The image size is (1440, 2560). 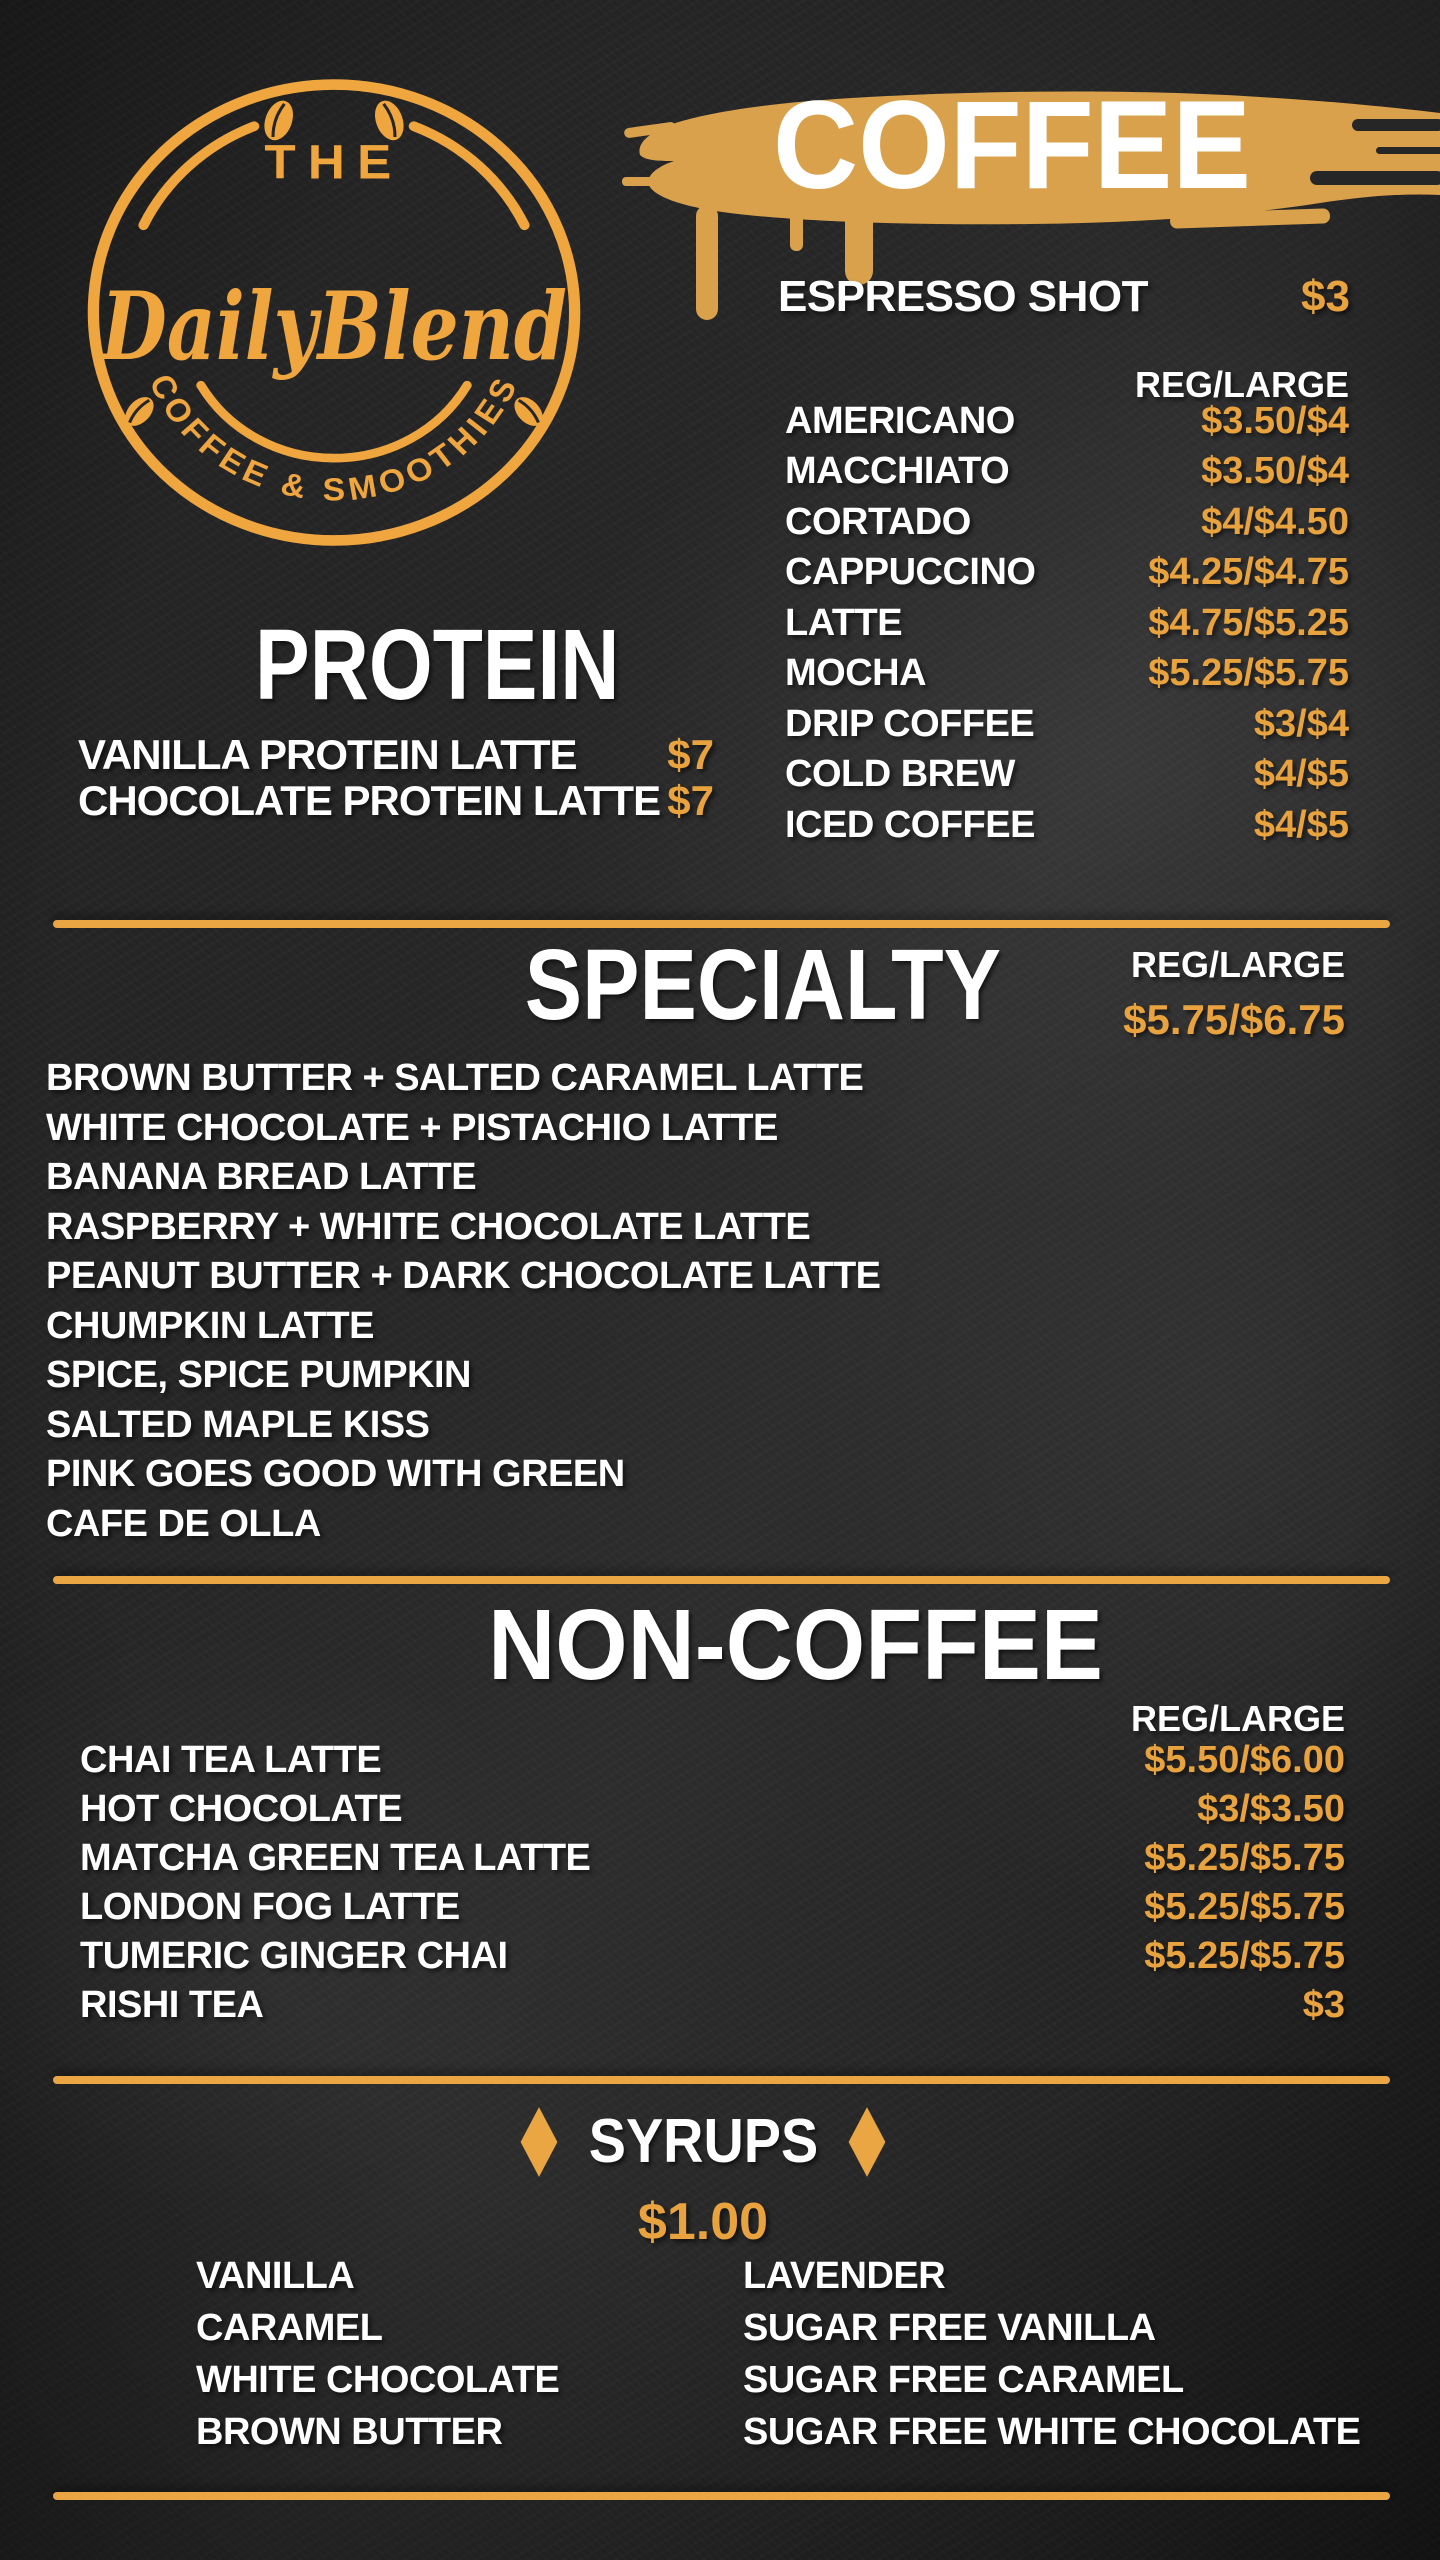 I want to click on list-item: PINK GOES GOOD WITH GREEN, so click(x=546, y=1475).